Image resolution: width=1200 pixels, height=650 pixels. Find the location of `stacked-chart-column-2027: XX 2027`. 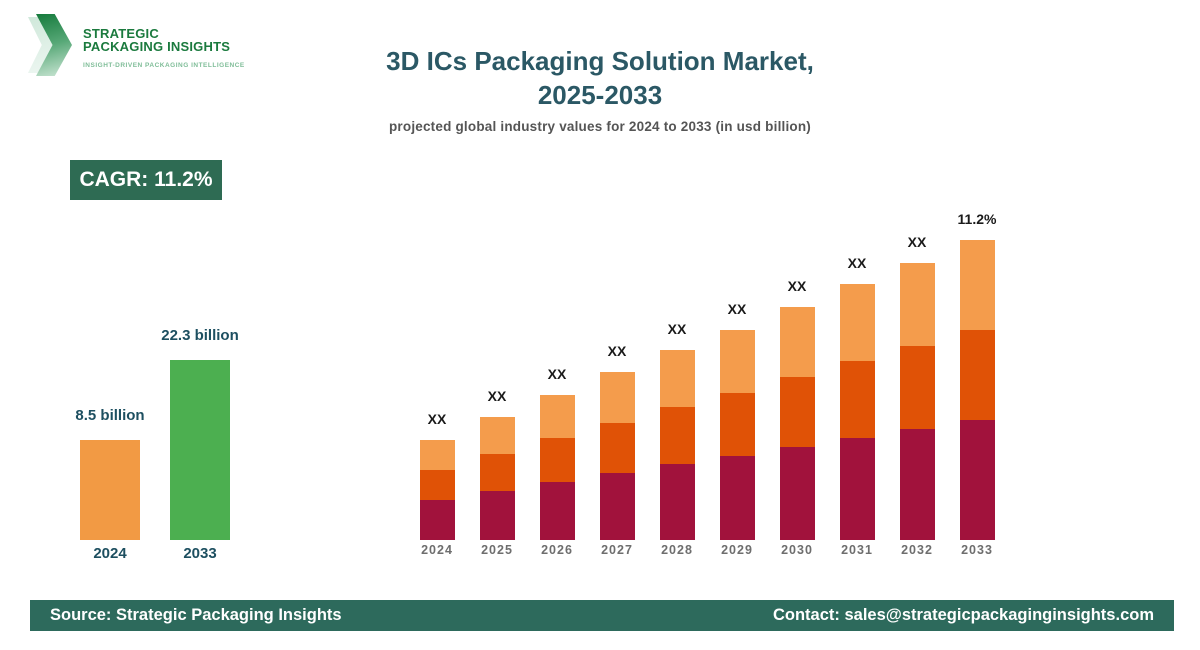

stacked-chart-column-2027: XX 2027 is located at coordinates (617, 450).